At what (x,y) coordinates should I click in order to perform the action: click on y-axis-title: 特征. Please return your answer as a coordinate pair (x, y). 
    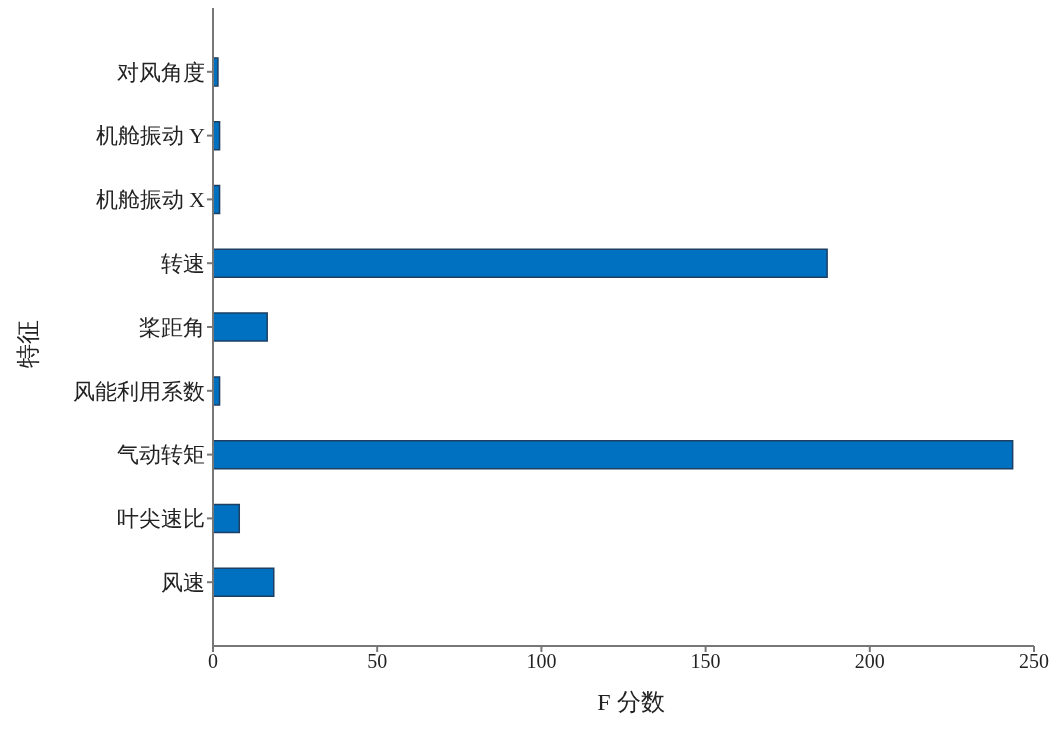
    Looking at the image, I should click on (28, 344).